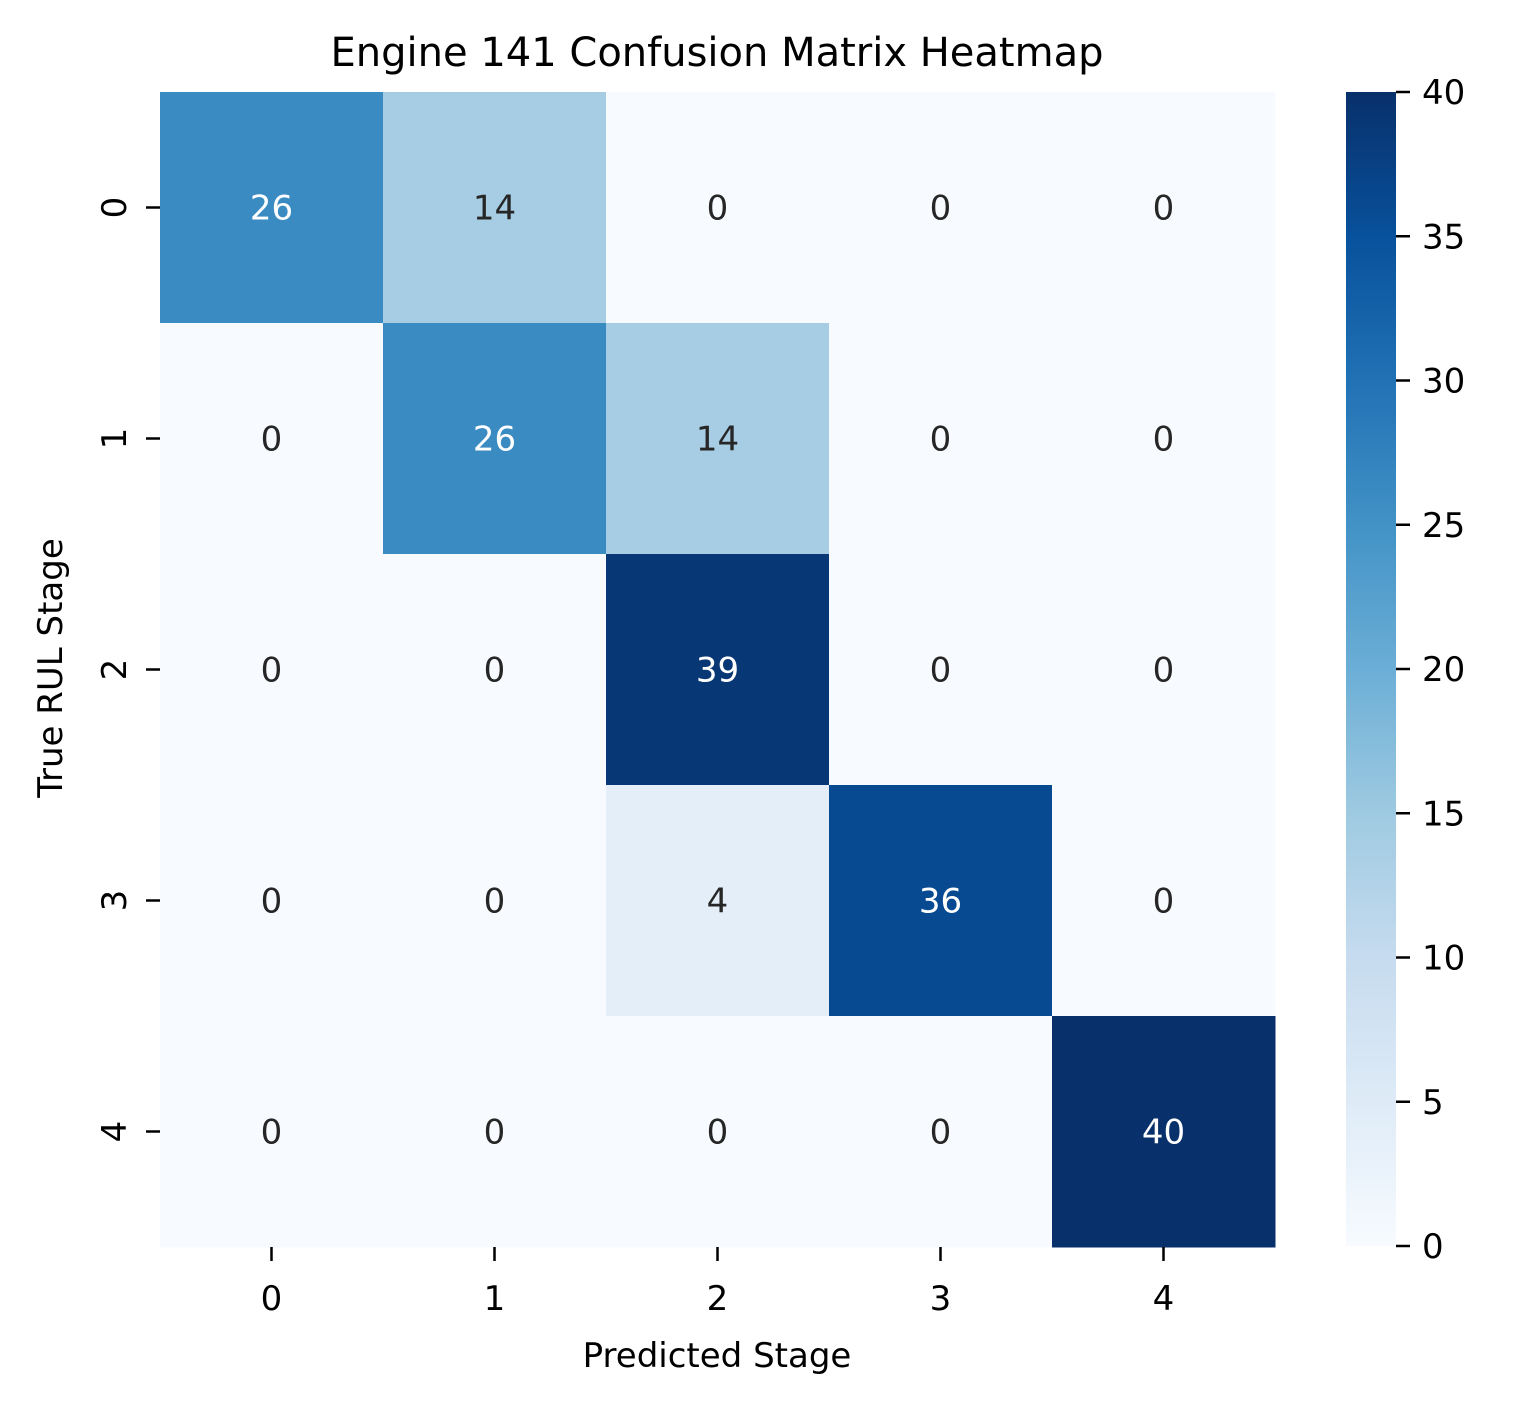  Describe the element at coordinates (1443, 814) in the screenshot. I see `colorbar-tick-label: 15` at that location.